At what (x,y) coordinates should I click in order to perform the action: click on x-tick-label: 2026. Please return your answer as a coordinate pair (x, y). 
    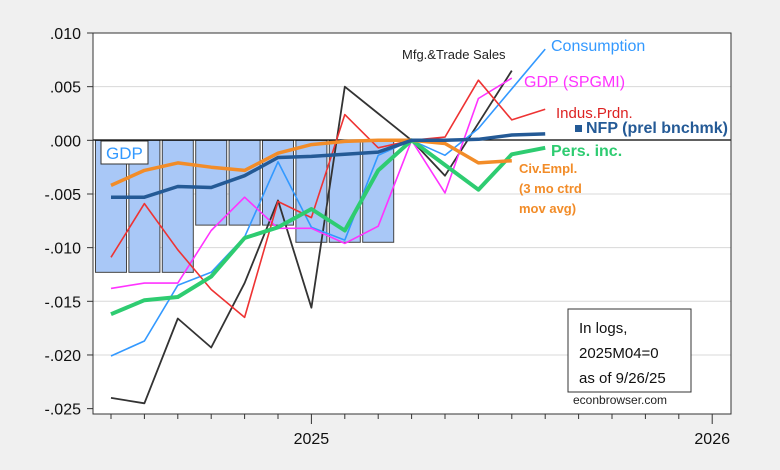
    Looking at the image, I should click on (712, 439).